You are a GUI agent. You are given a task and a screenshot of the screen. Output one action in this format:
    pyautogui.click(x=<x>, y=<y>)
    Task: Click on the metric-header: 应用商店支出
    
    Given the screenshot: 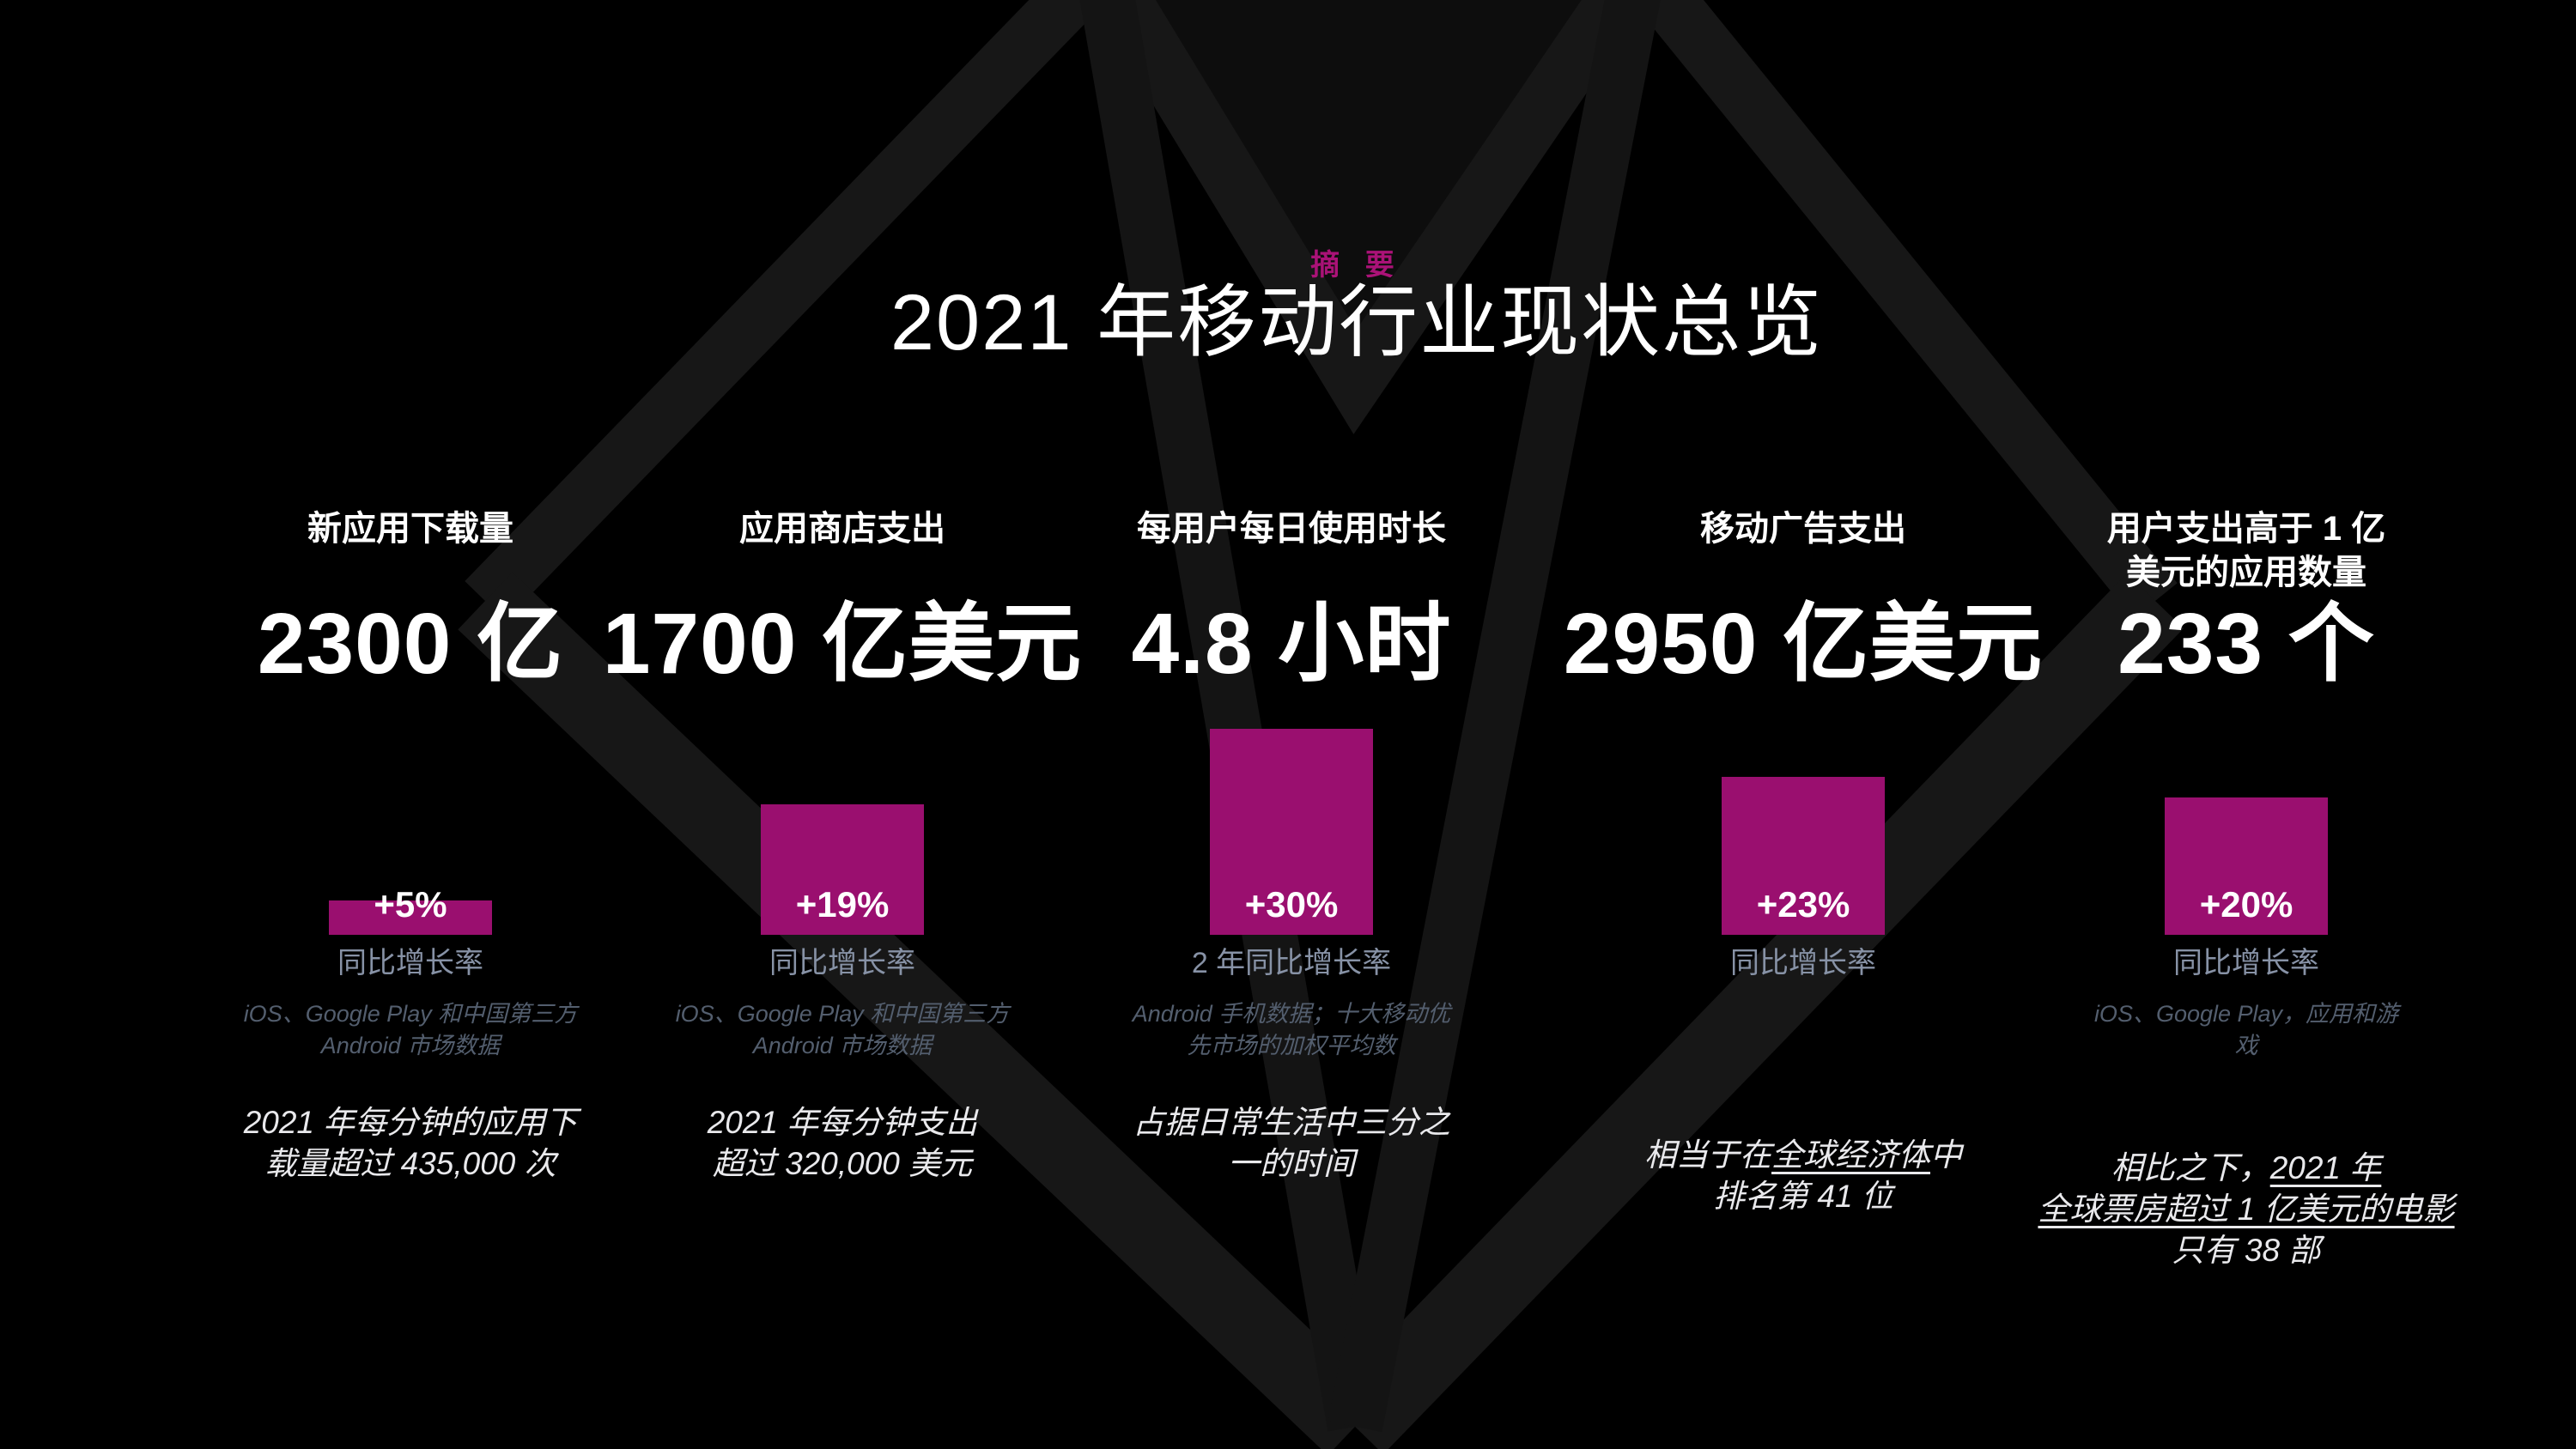 What is the action you would take?
    pyautogui.click(x=842, y=529)
    